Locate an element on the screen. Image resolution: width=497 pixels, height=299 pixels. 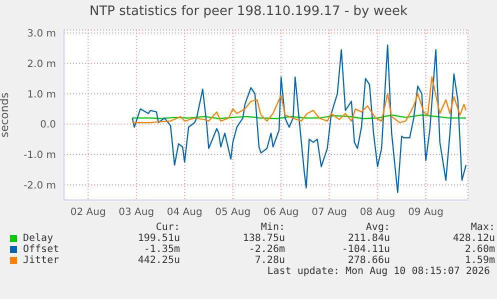
text: 428.12u is located at coordinates (473, 238).